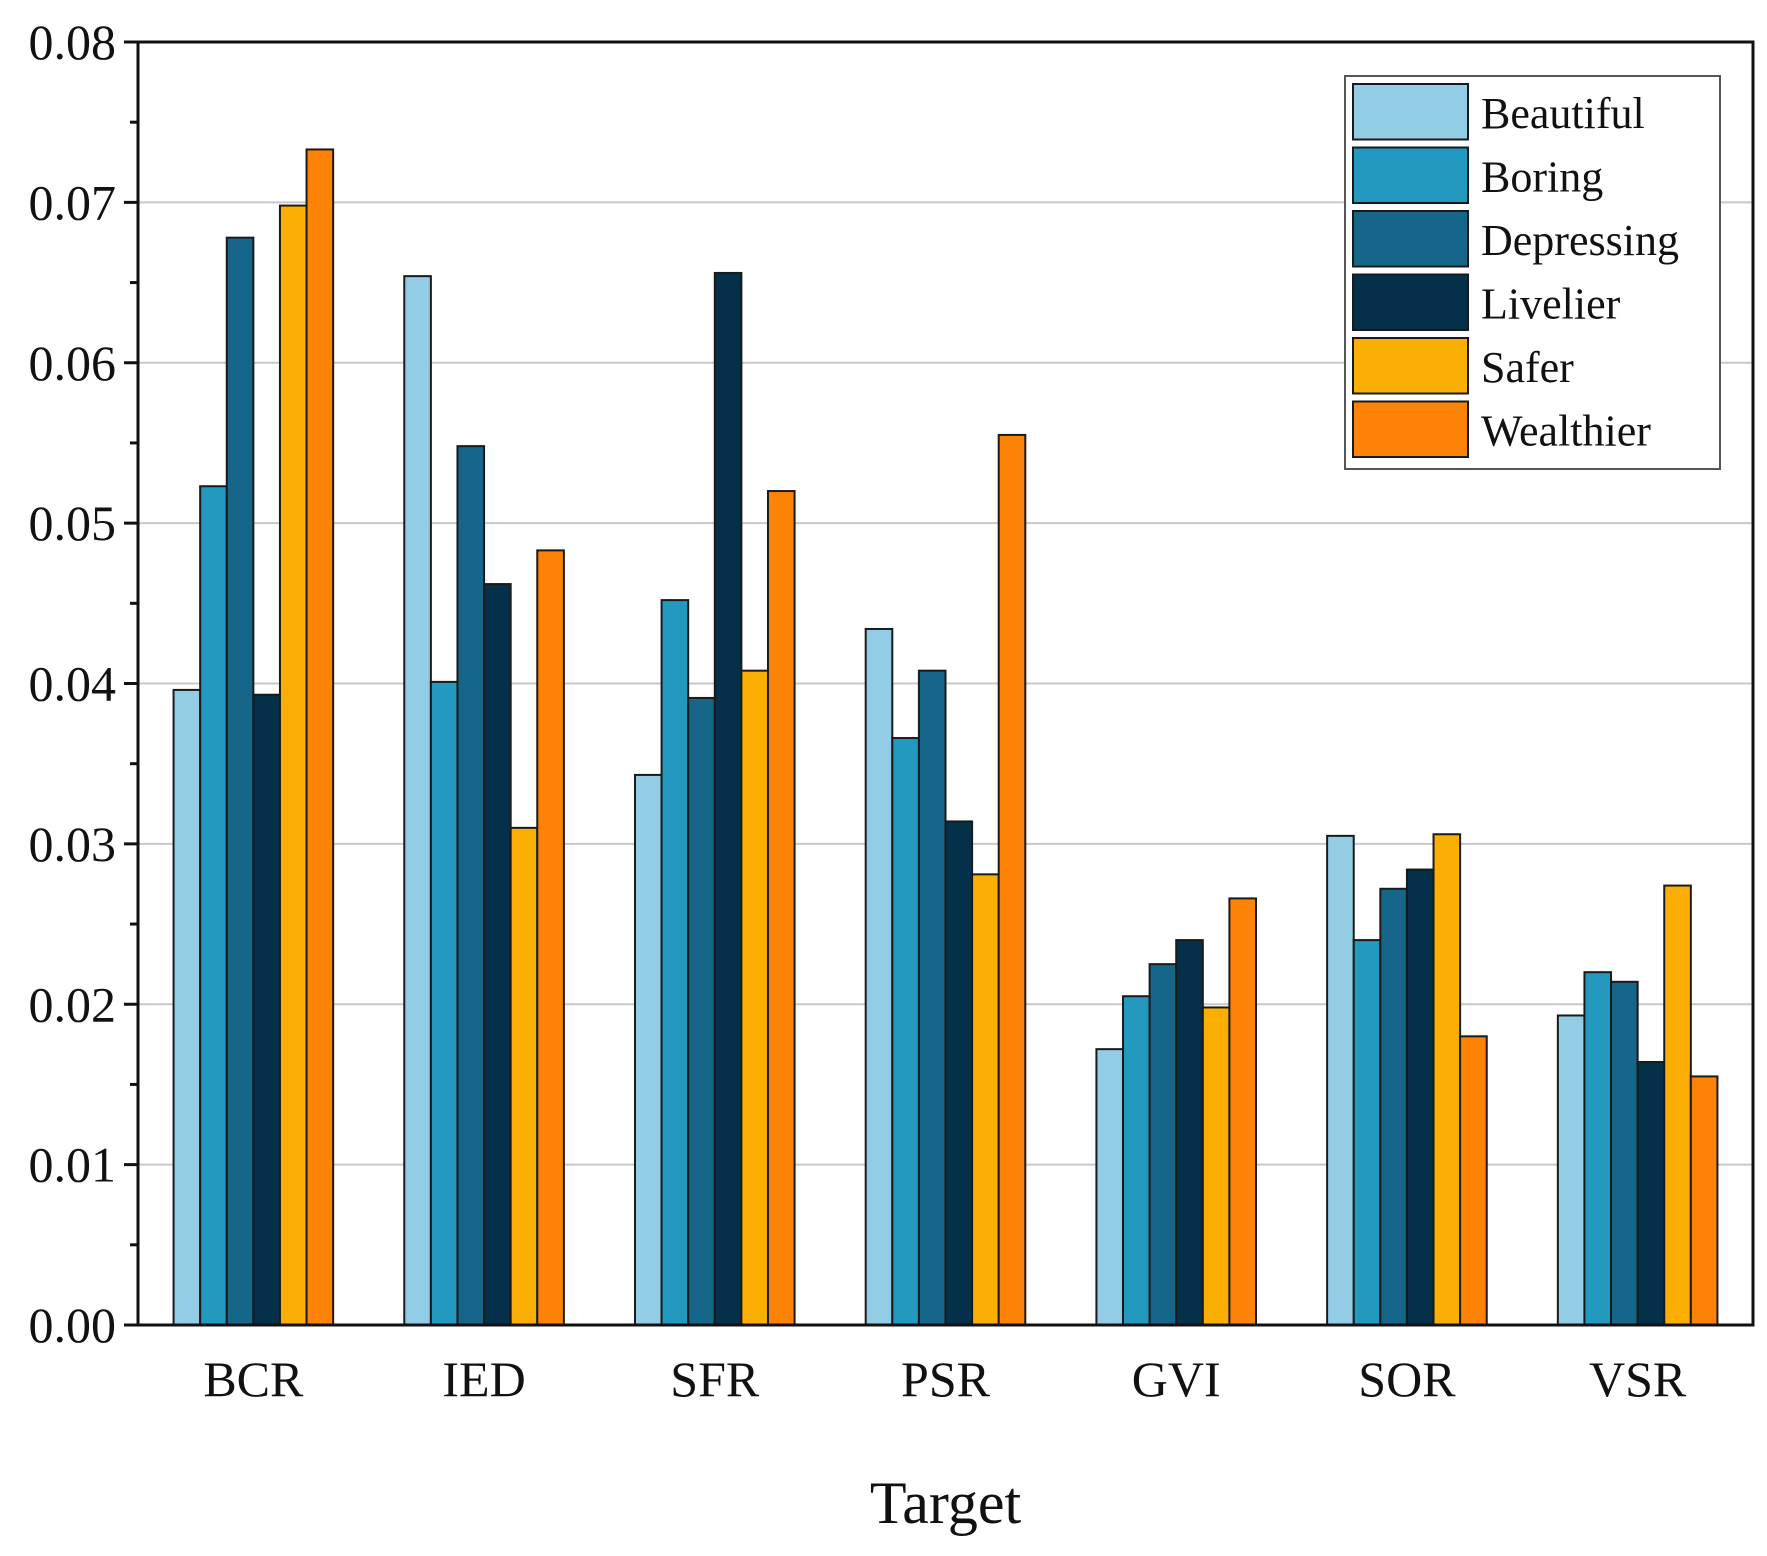 The width and height of the screenshot is (1767, 1556). I want to click on bar-psr-depressing, so click(932, 997).